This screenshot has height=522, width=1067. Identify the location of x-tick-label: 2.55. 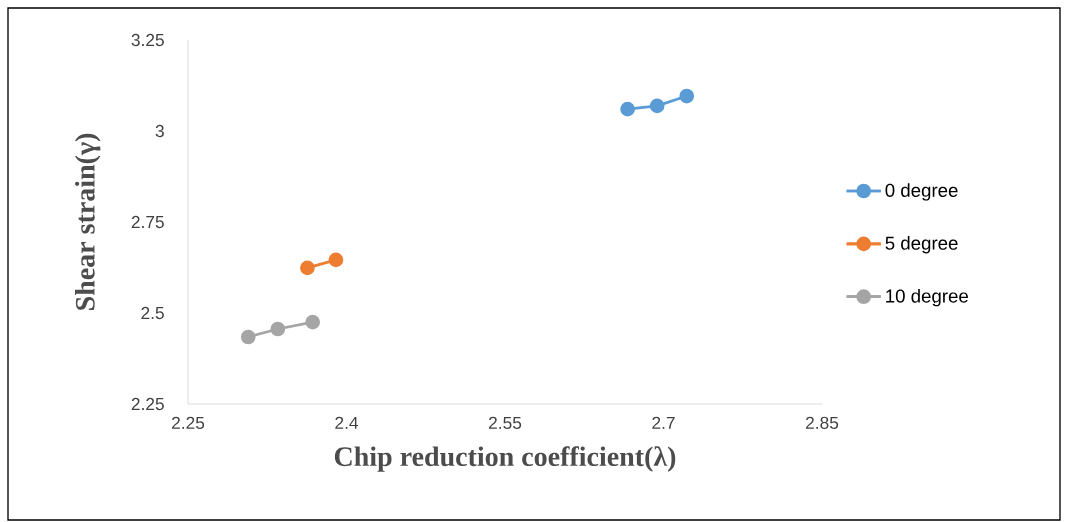
(505, 422).